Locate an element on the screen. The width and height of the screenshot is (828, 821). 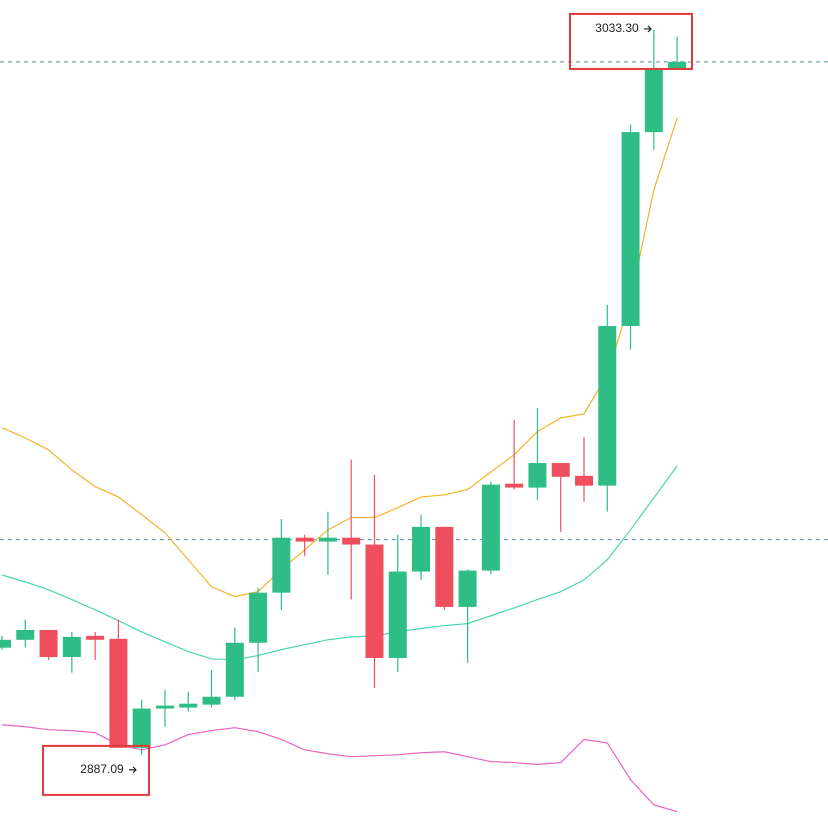
annotation-label: 3033.30 is located at coordinates (617, 28).